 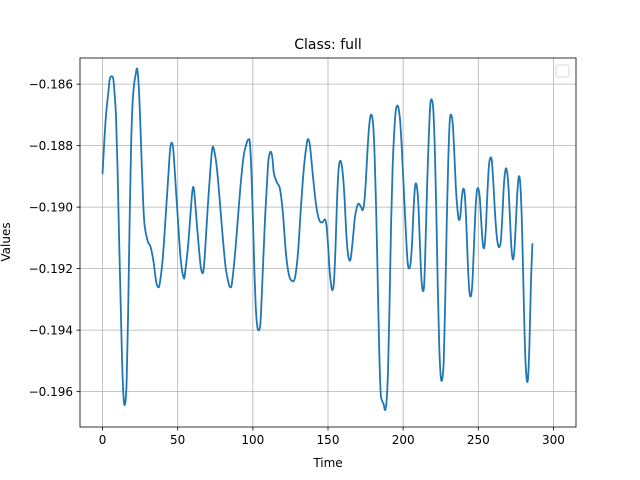 I want to click on x-tick-label: 100, so click(x=252, y=440).